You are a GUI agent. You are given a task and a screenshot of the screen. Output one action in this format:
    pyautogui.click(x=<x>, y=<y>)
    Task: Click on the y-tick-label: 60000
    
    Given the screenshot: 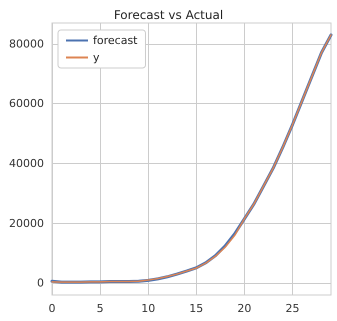 What is the action you would take?
    pyautogui.click(x=26, y=103)
    